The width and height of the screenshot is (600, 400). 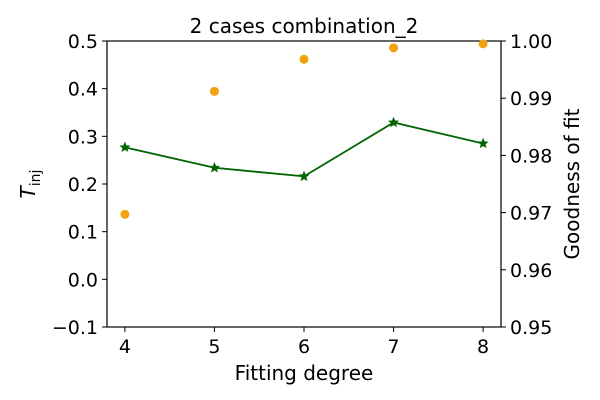 What do you see at coordinates (531, 156) in the screenshot?
I see `y-right-tick-label: 0.98` at bounding box center [531, 156].